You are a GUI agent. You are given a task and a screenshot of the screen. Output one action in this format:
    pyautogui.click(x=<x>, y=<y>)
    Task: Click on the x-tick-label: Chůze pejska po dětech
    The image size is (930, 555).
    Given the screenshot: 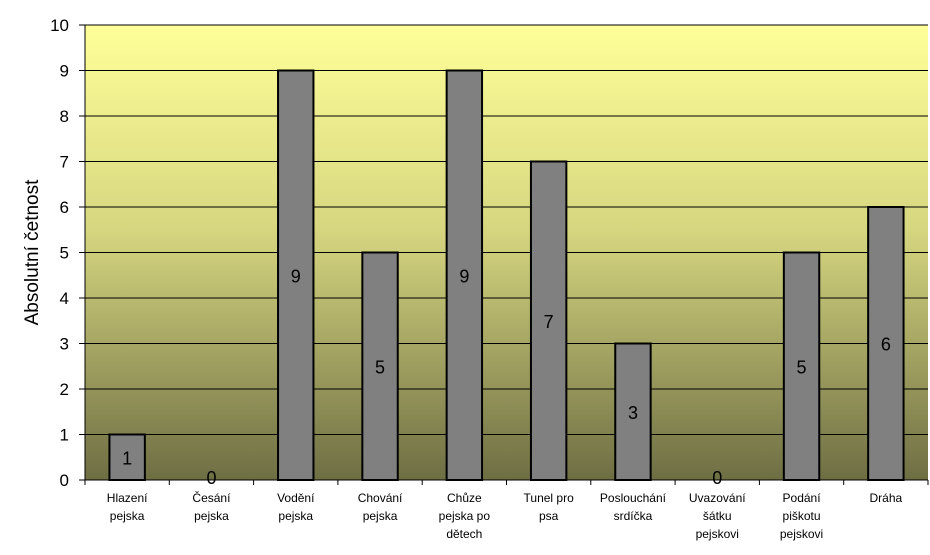 What is the action you would take?
    pyautogui.click(x=465, y=516)
    